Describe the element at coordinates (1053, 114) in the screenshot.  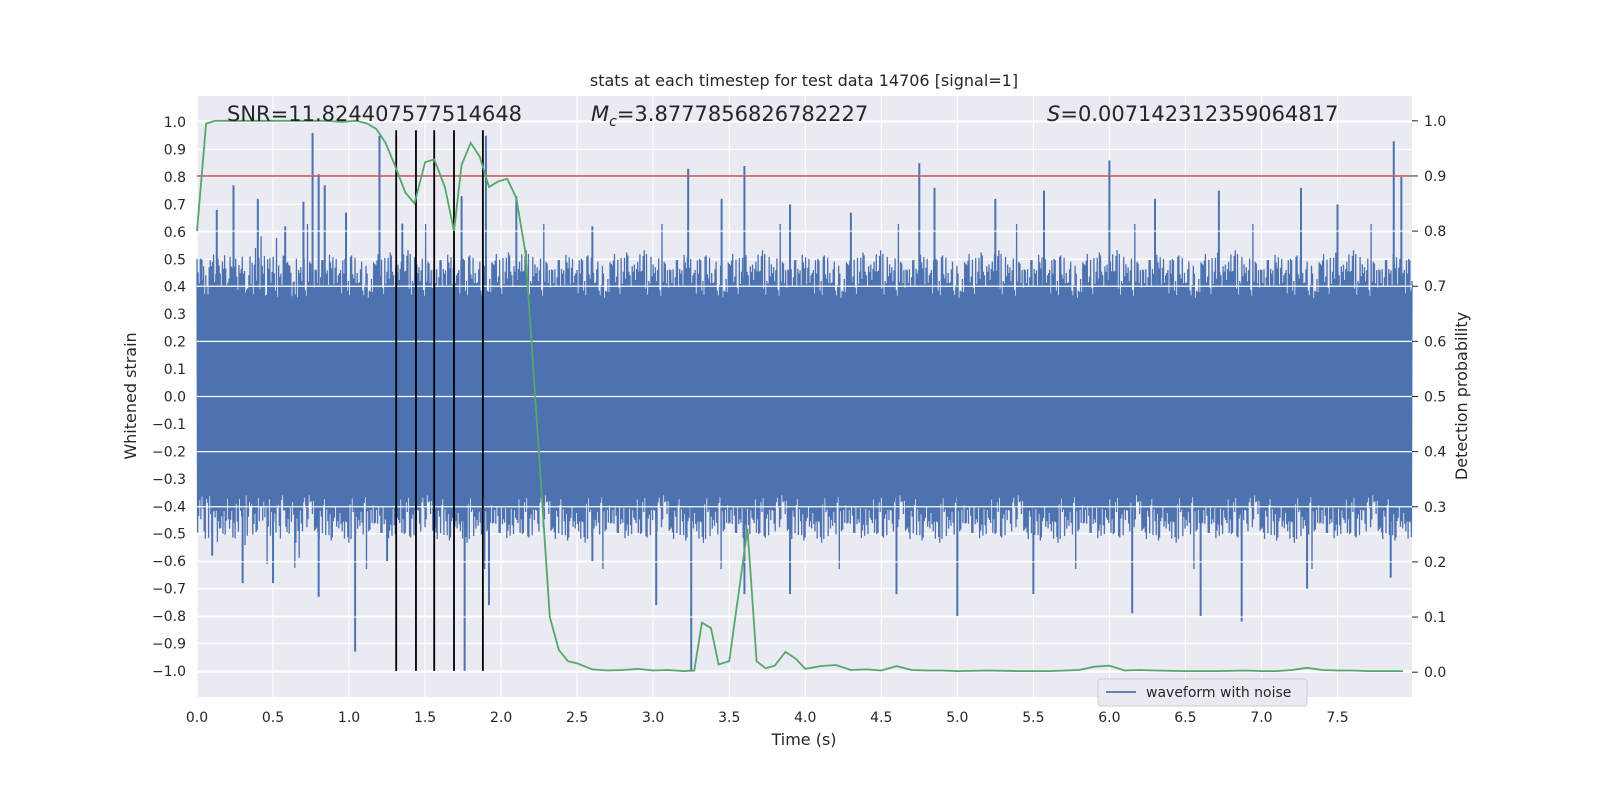
I see `s-symbol: S` at that location.